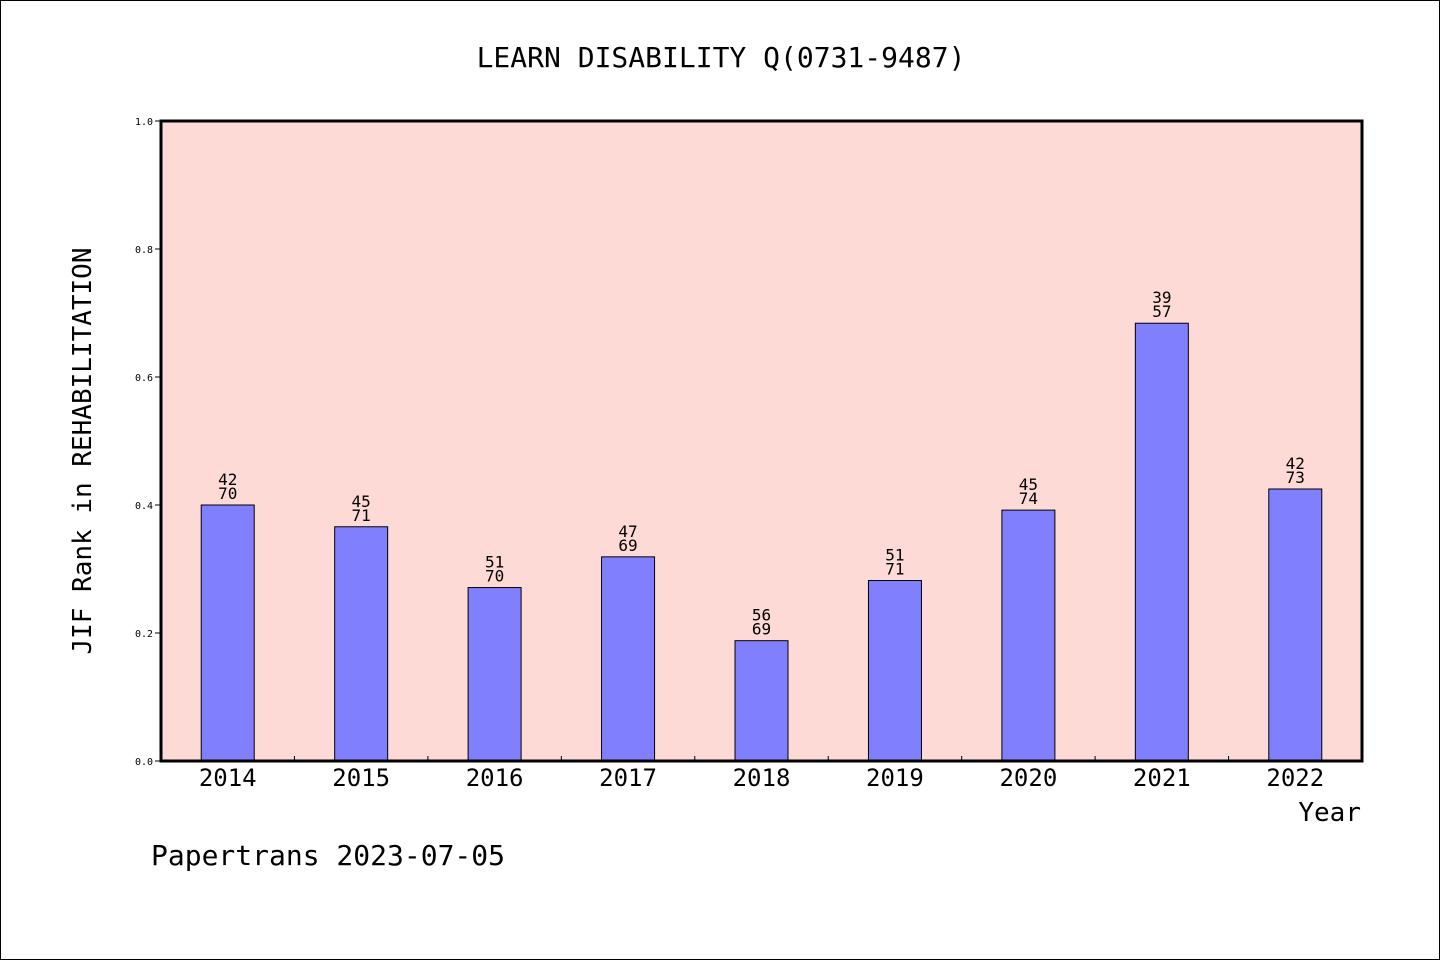 The width and height of the screenshot is (1440, 961). Describe the element at coordinates (628, 659) in the screenshot. I see `bar-2017` at that location.